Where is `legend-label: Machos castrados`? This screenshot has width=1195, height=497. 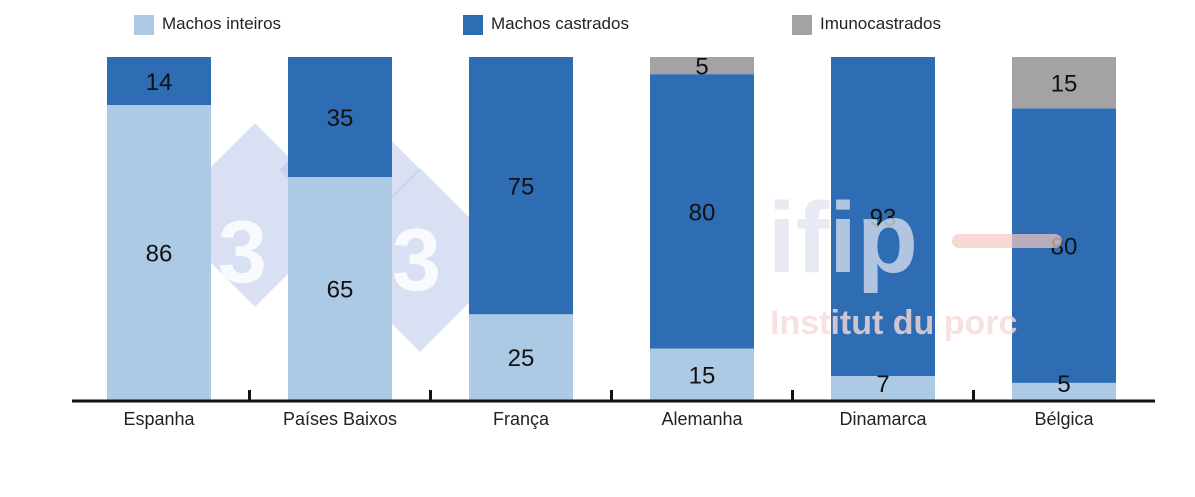 legend-label: Machos castrados is located at coordinates (560, 23).